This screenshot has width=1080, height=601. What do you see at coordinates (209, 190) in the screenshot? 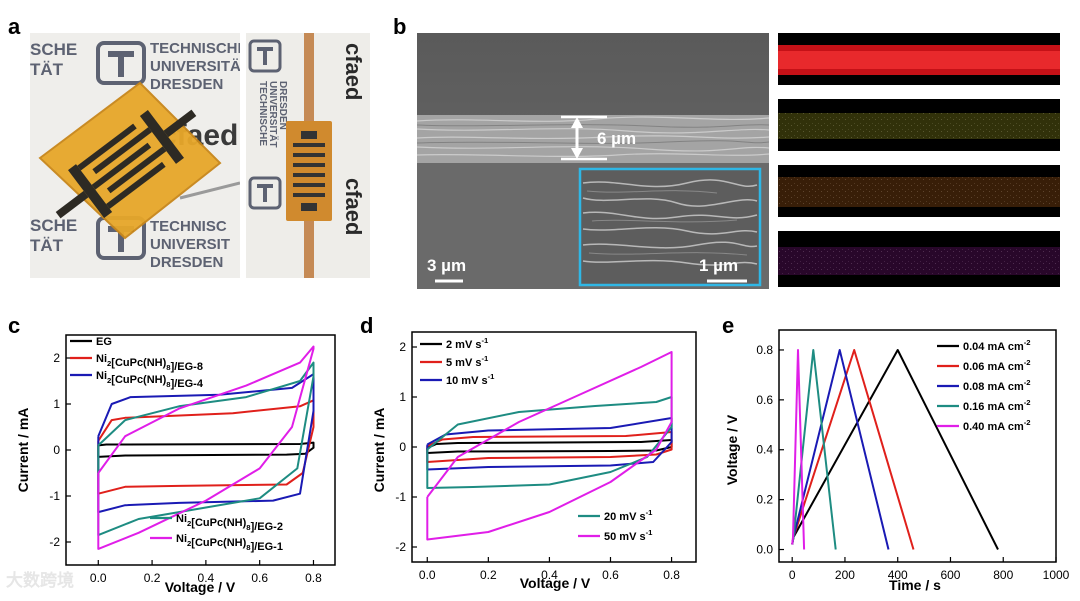
I see `tweezer` at bounding box center [209, 190].